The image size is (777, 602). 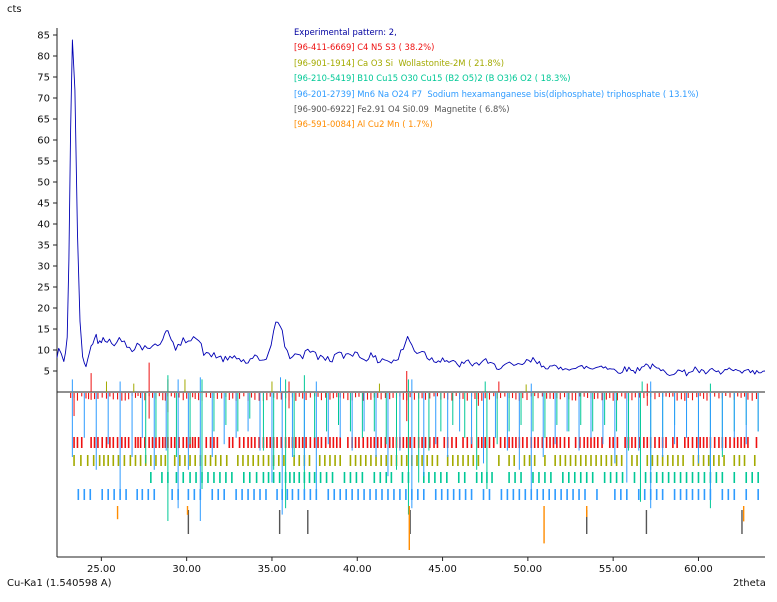 I want to click on x-tick-label: 60.00, so click(x=698, y=569).